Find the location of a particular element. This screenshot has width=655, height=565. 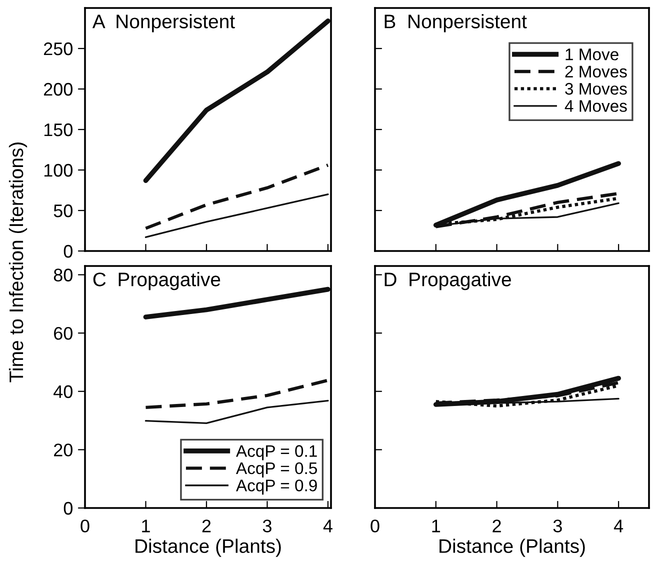

legend-label: 4 Moves is located at coordinates (595, 106).